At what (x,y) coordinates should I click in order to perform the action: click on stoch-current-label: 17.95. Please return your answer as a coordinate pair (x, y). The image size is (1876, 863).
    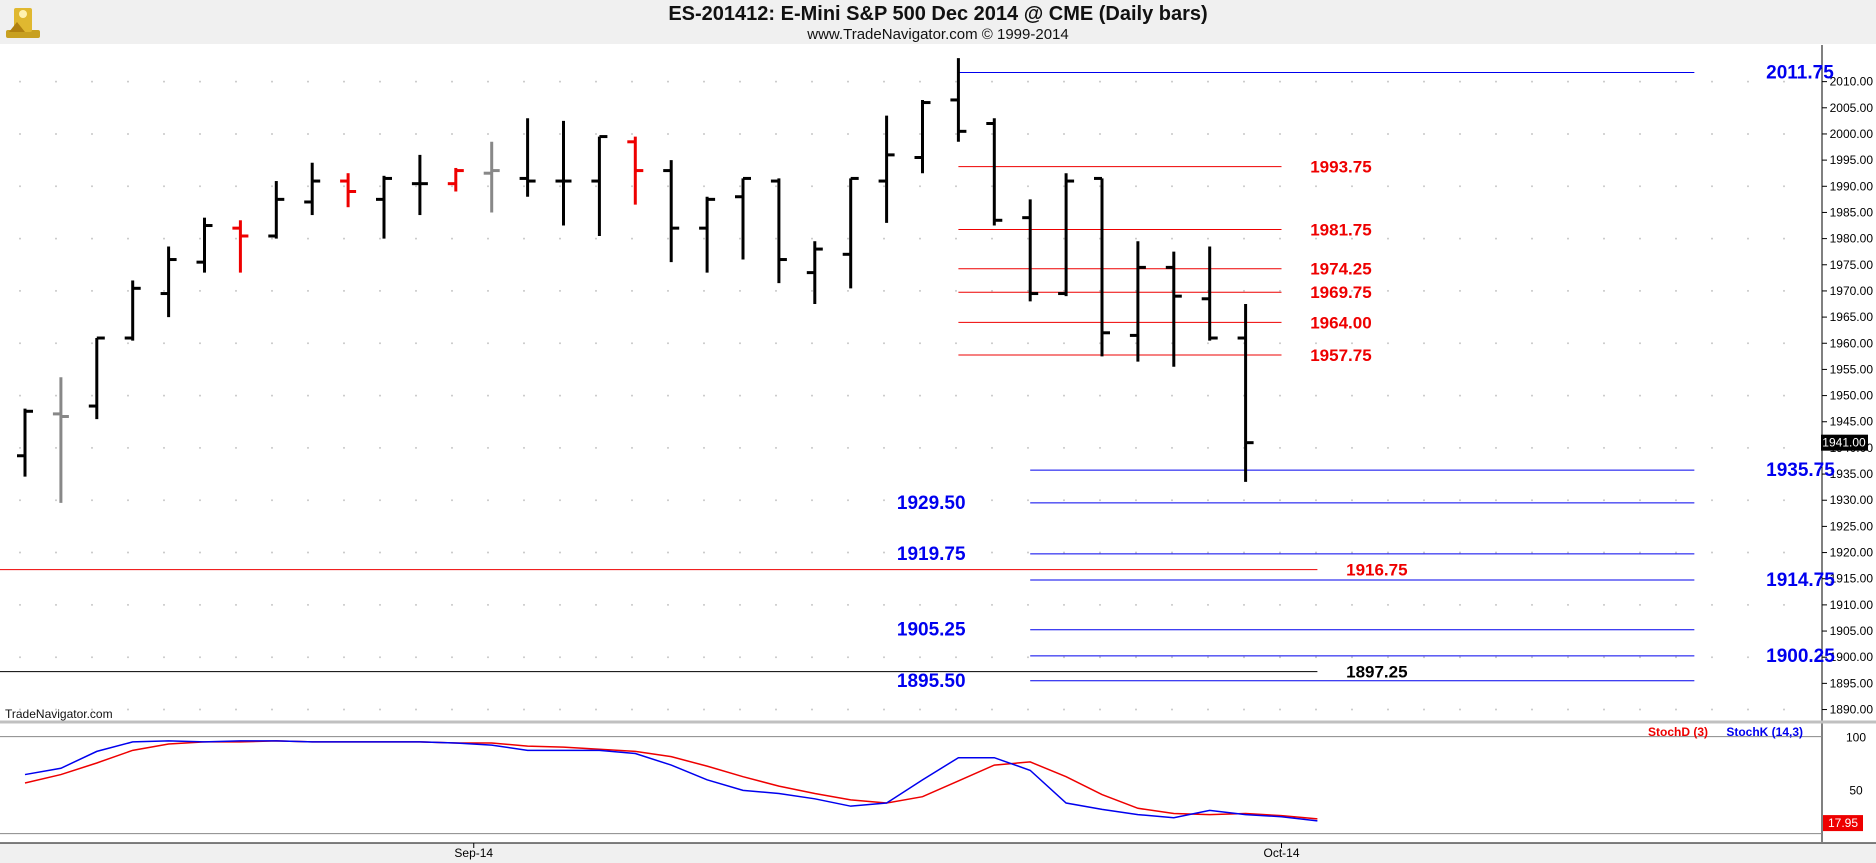
    Looking at the image, I should click on (1843, 823).